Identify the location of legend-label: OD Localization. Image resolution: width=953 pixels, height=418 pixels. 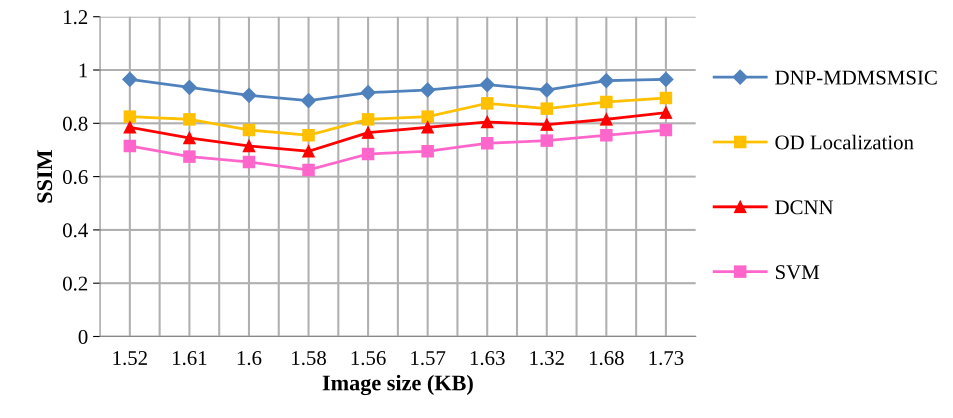
(844, 142).